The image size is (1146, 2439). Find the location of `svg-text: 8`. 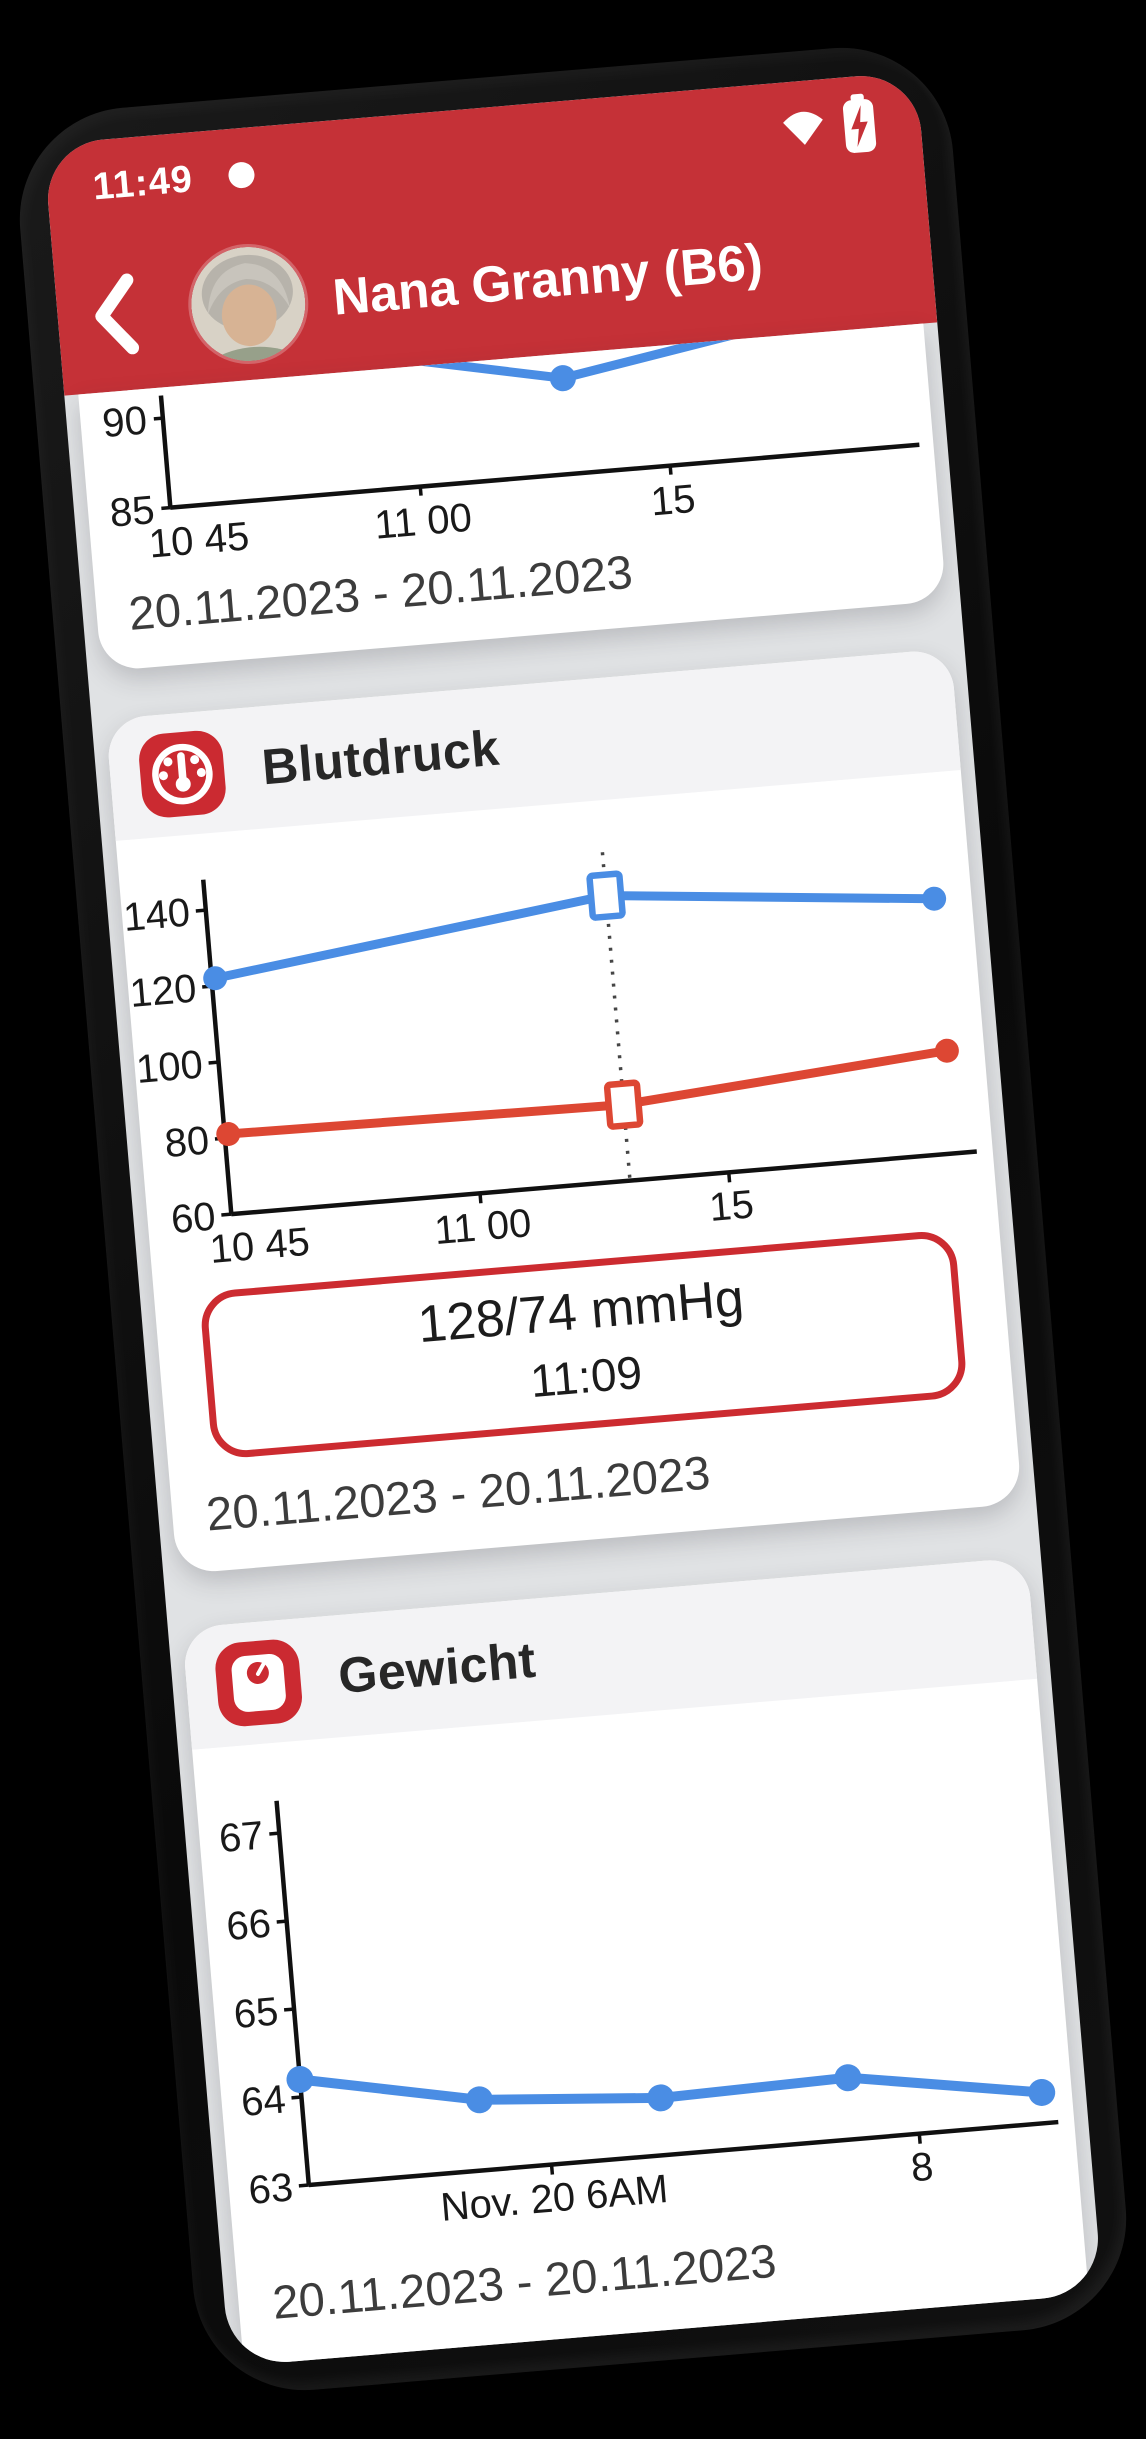

svg-text: 8 is located at coordinates (922, 2168).